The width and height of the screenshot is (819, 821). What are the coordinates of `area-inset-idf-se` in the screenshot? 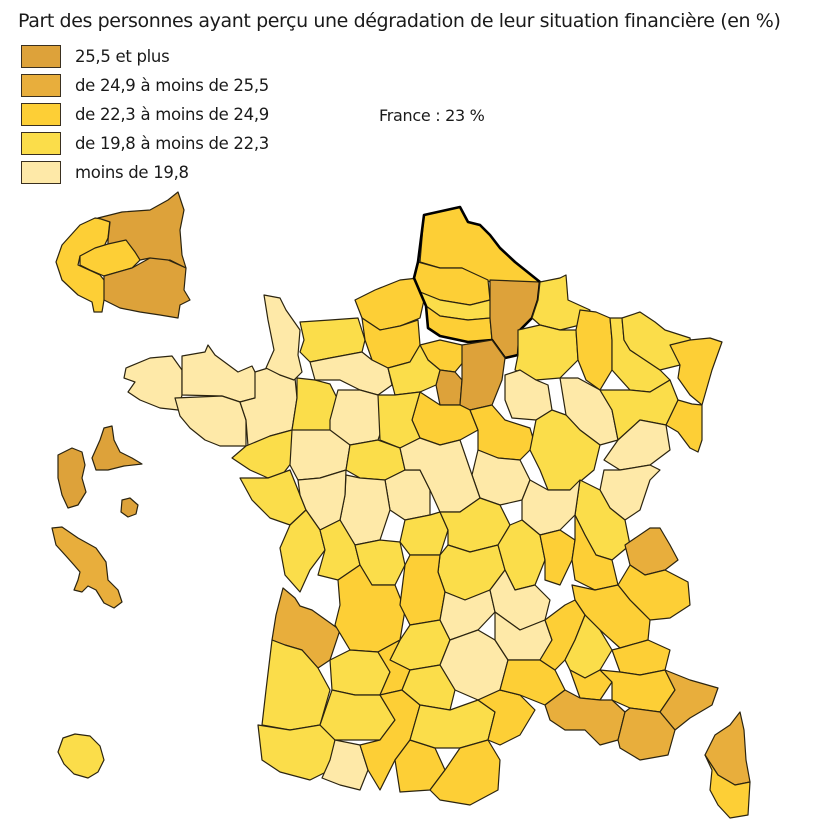 It's located at (147, 288).